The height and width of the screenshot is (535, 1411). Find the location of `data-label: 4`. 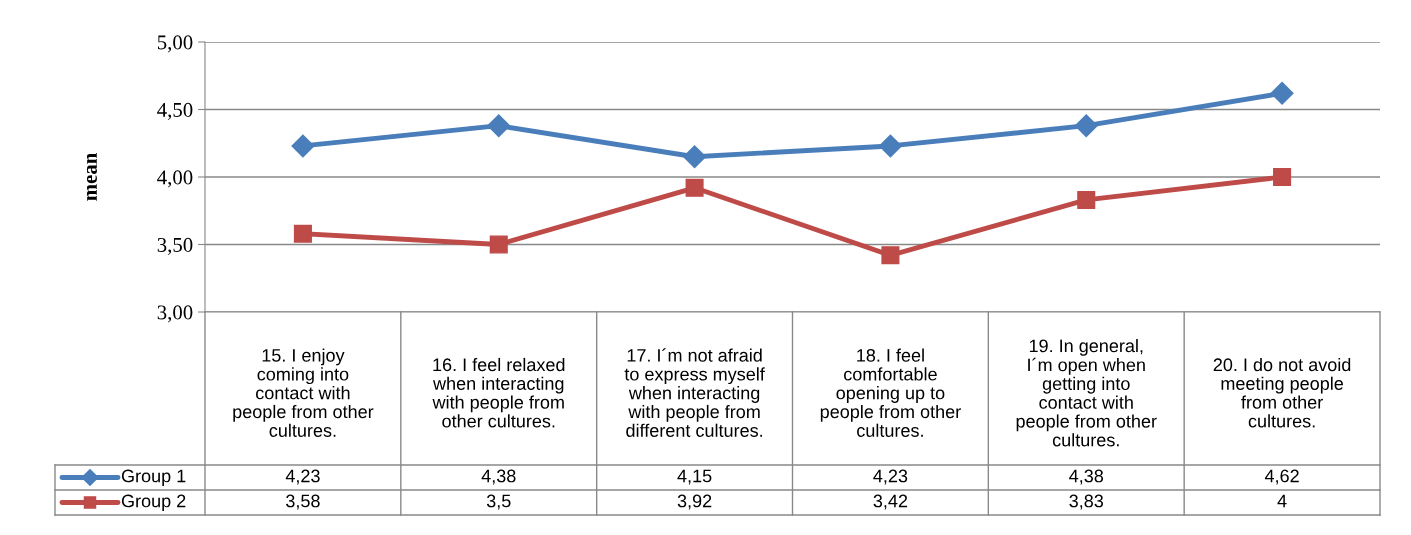

data-label: 4 is located at coordinates (1282, 501).